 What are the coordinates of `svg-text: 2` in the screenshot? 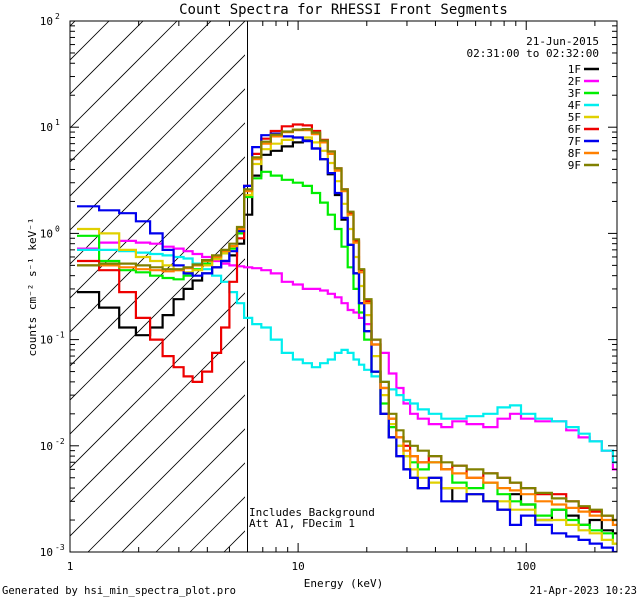 It's located at (57, 16).